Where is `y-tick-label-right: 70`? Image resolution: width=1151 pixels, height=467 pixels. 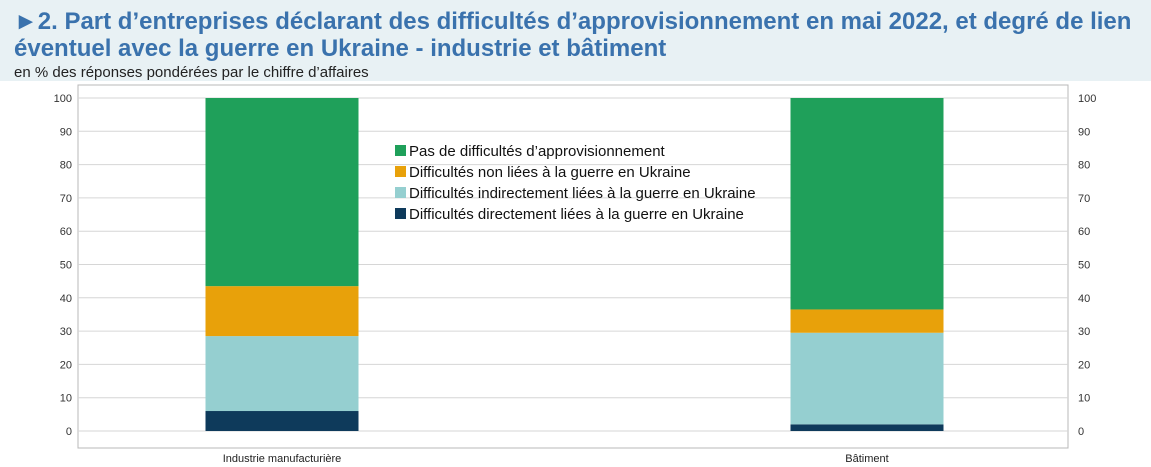
y-tick-label-right: 70 is located at coordinates (1084, 199).